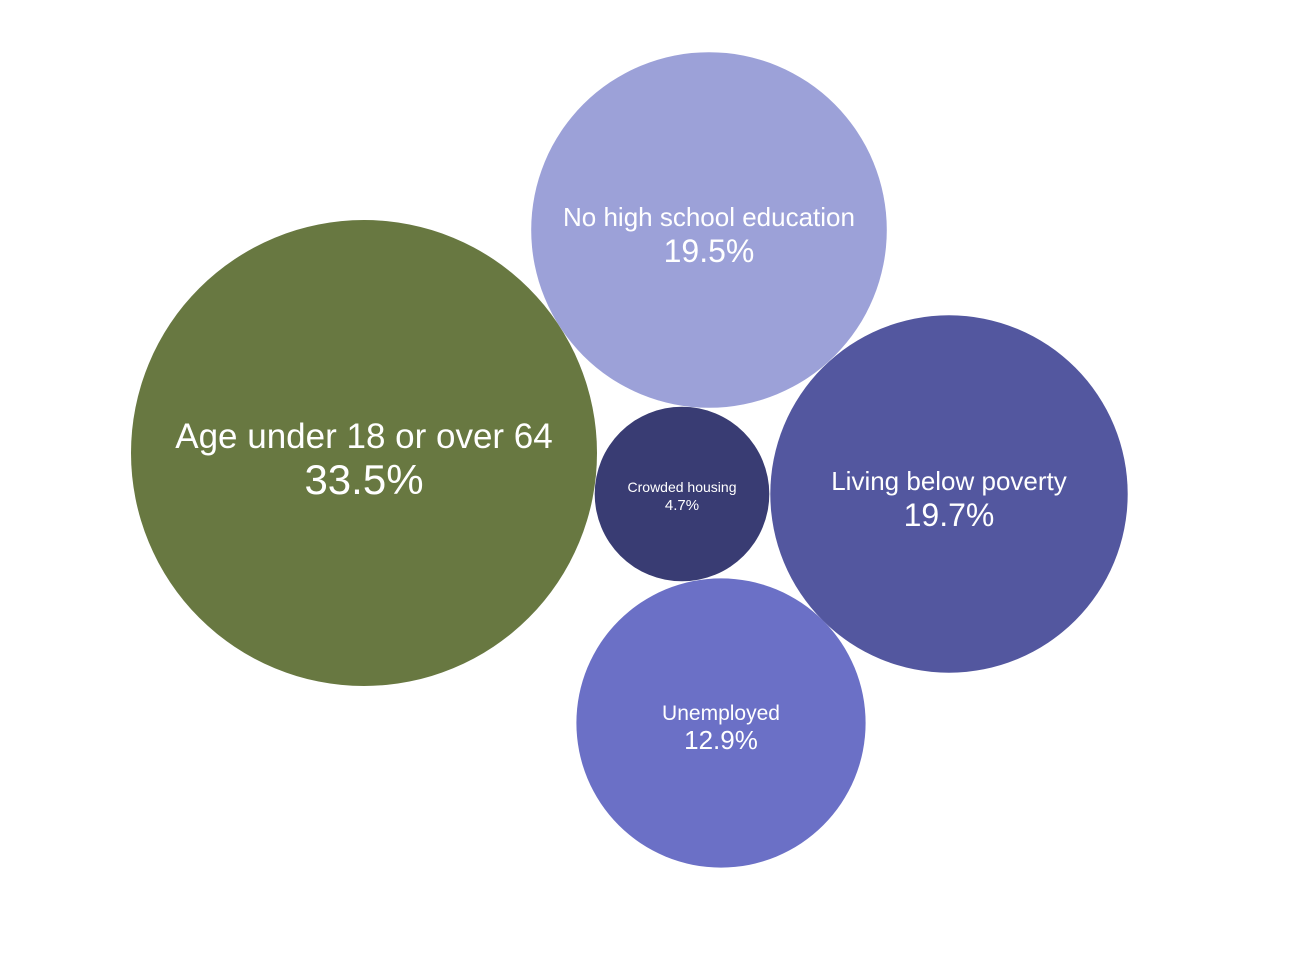 The height and width of the screenshot is (964, 1304). What do you see at coordinates (709, 217) in the screenshot?
I see `bubble-label: No high school education` at bounding box center [709, 217].